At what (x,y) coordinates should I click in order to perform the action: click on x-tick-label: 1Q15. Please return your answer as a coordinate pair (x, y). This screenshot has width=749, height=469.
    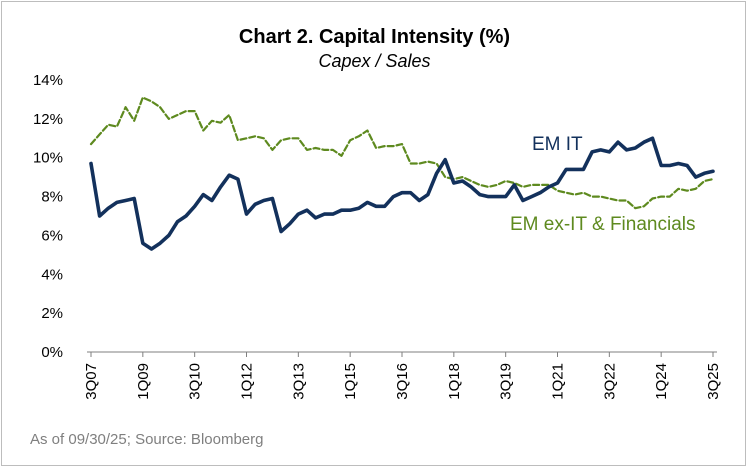
    Looking at the image, I should click on (350, 381).